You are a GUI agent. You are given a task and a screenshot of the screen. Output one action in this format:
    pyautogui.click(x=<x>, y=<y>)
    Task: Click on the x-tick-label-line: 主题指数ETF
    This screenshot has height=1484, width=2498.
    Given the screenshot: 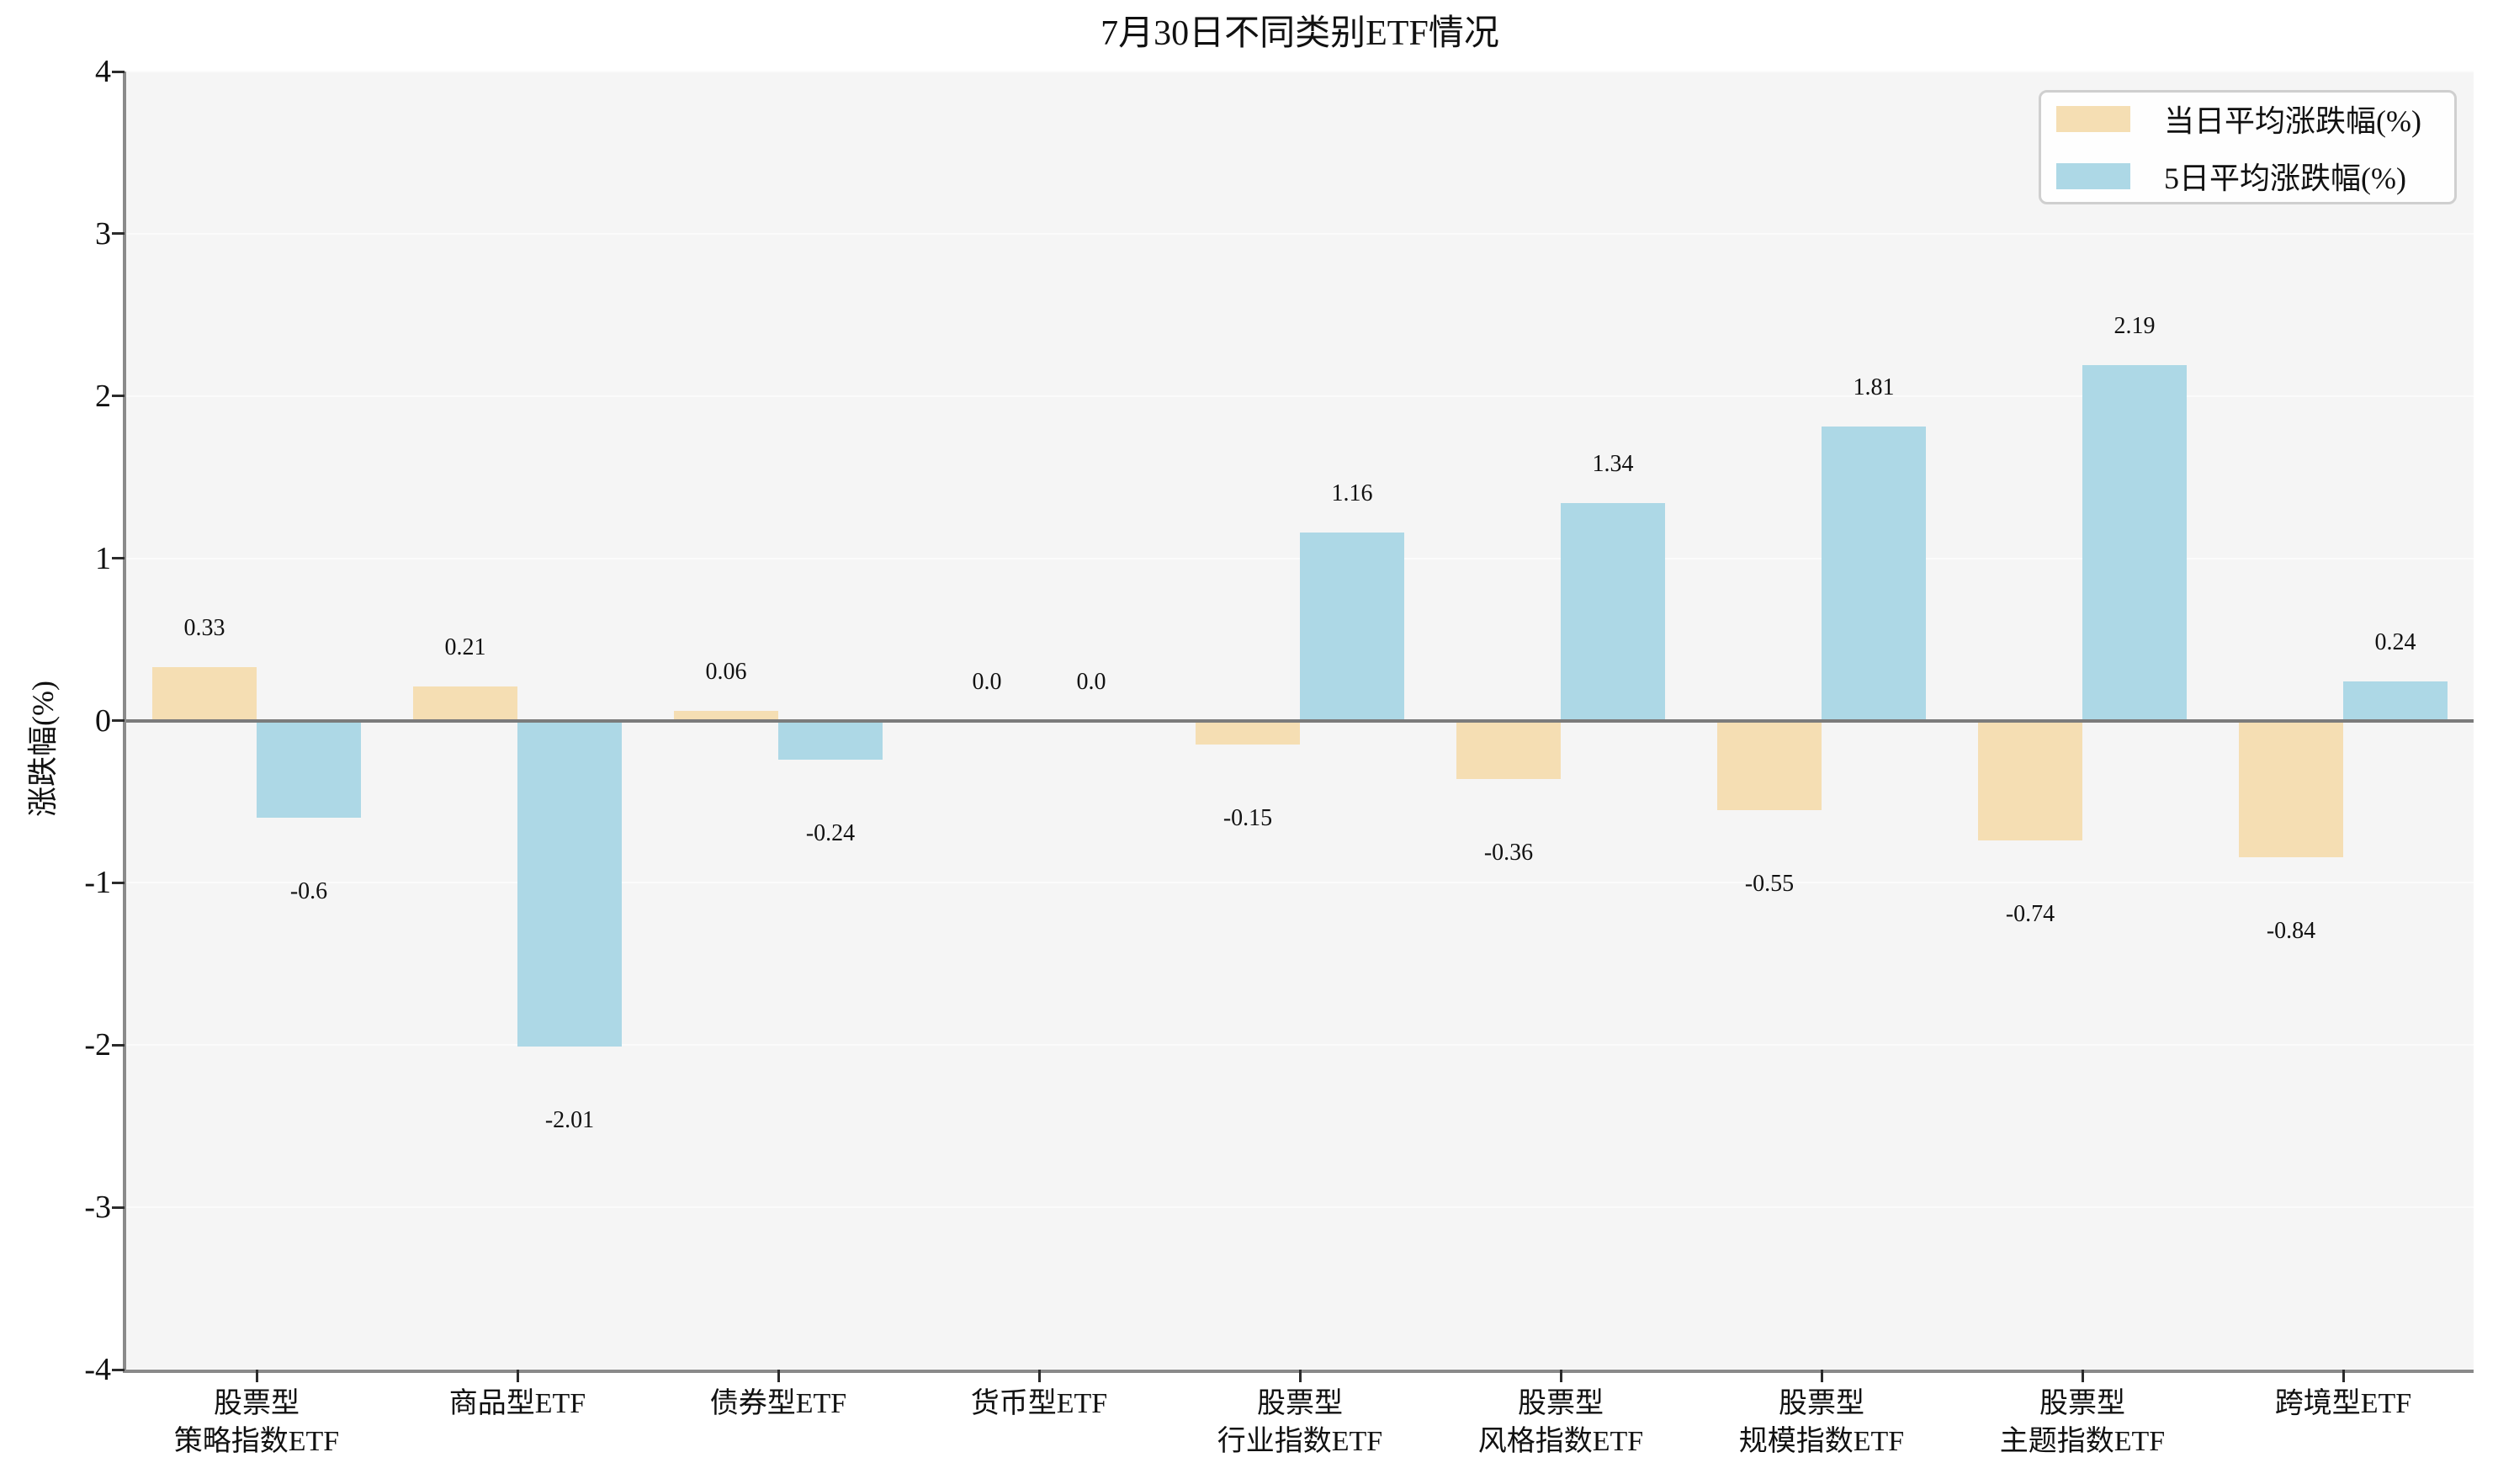 What is the action you would take?
    pyautogui.click(x=2082, y=1441)
    